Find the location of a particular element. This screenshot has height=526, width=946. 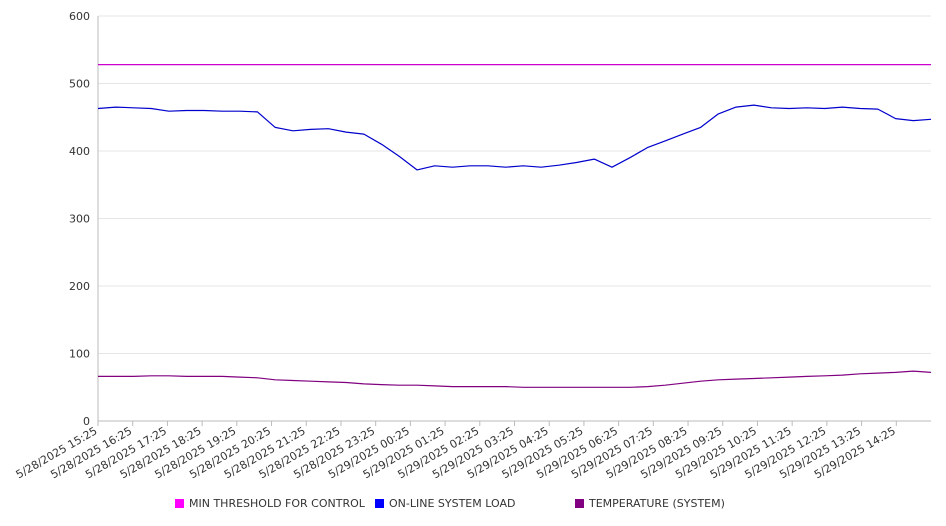

legend-item-system-load: ON-LINE SYSTEM LOAD is located at coordinates (445, 503).